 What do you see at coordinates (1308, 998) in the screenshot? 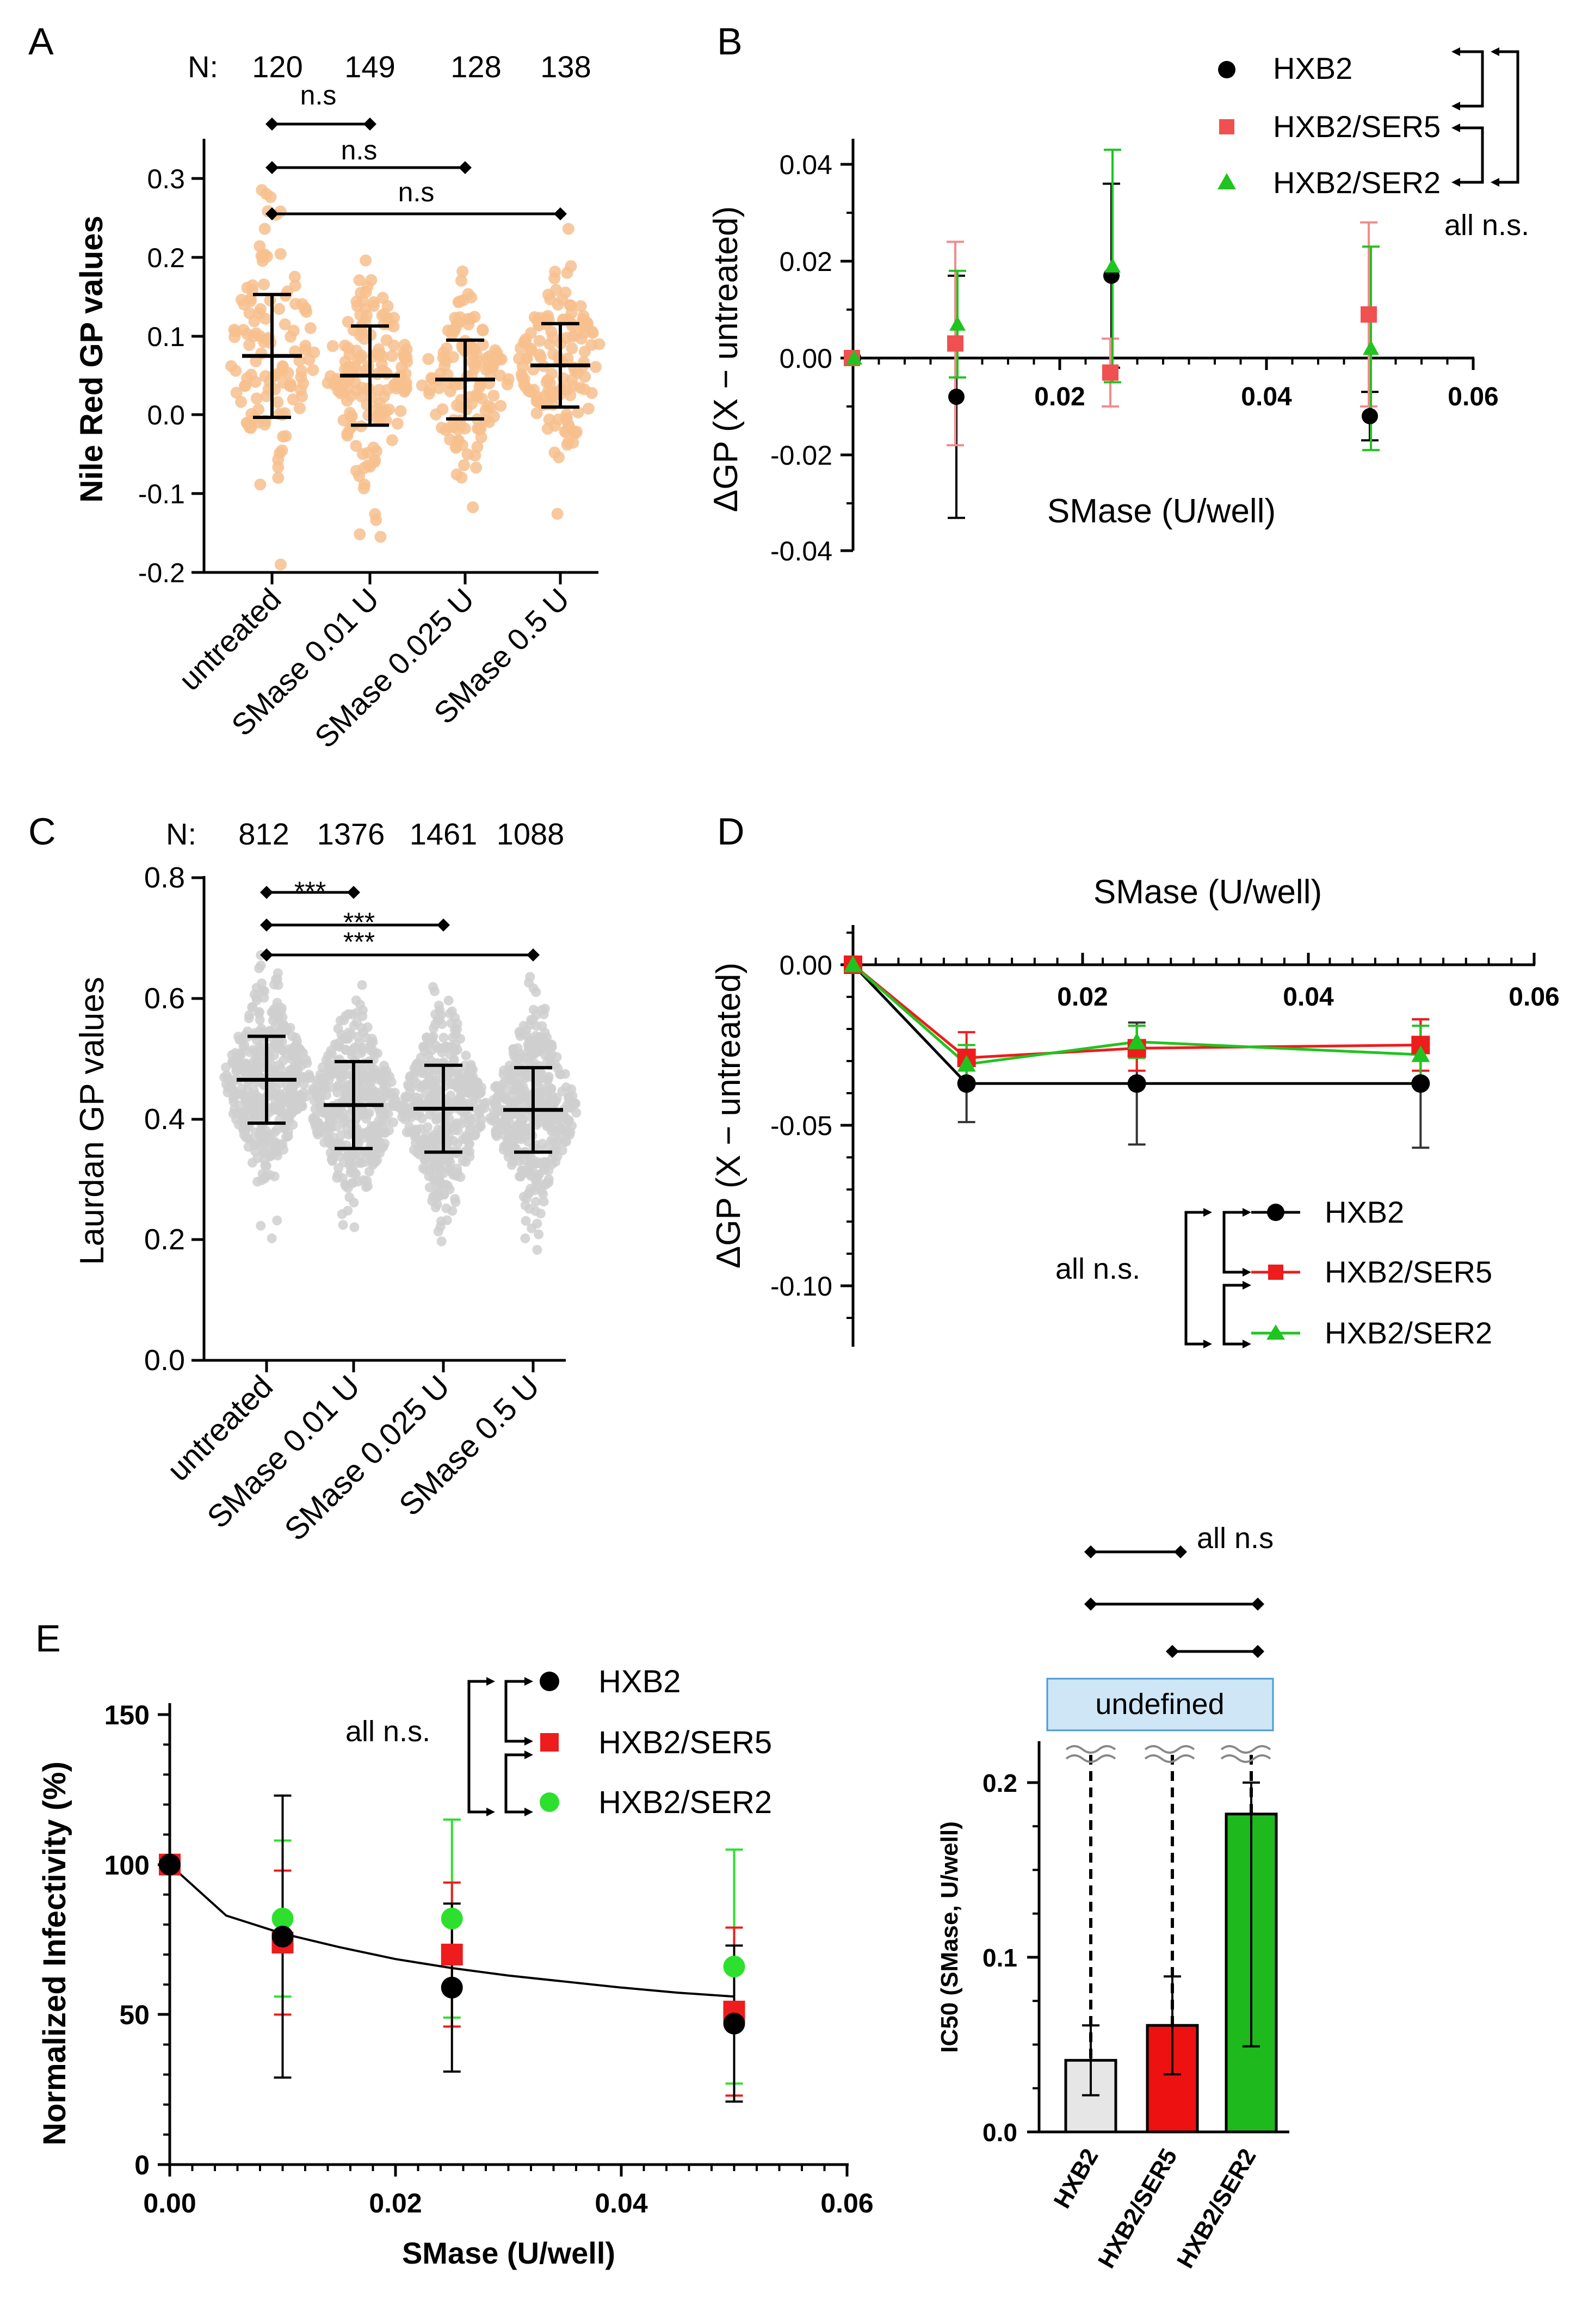
I see `panel-d-xtick-label: 0.04` at bounding box center [1308, 998].